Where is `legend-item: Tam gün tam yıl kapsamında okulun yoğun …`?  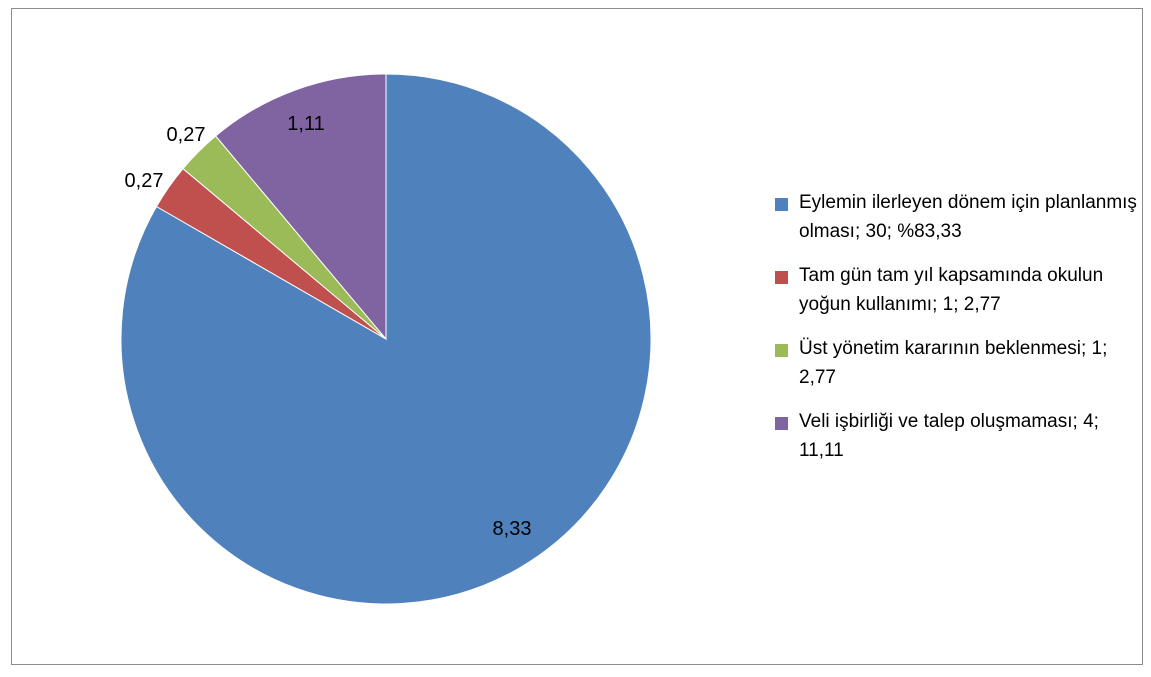 legend-item: Tam gün tam yıl kapsamında okulun yoğun … is located at coordinates (960, 290).